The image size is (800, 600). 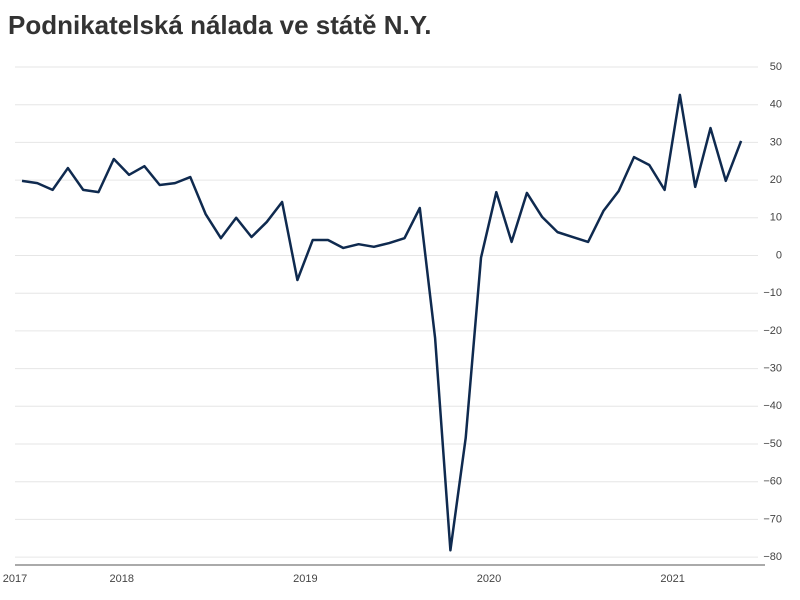 What do you see at coordinates (779, 255) in the screenshot?
I see `y-tick-label: 0` at bounding box center [779, 255].